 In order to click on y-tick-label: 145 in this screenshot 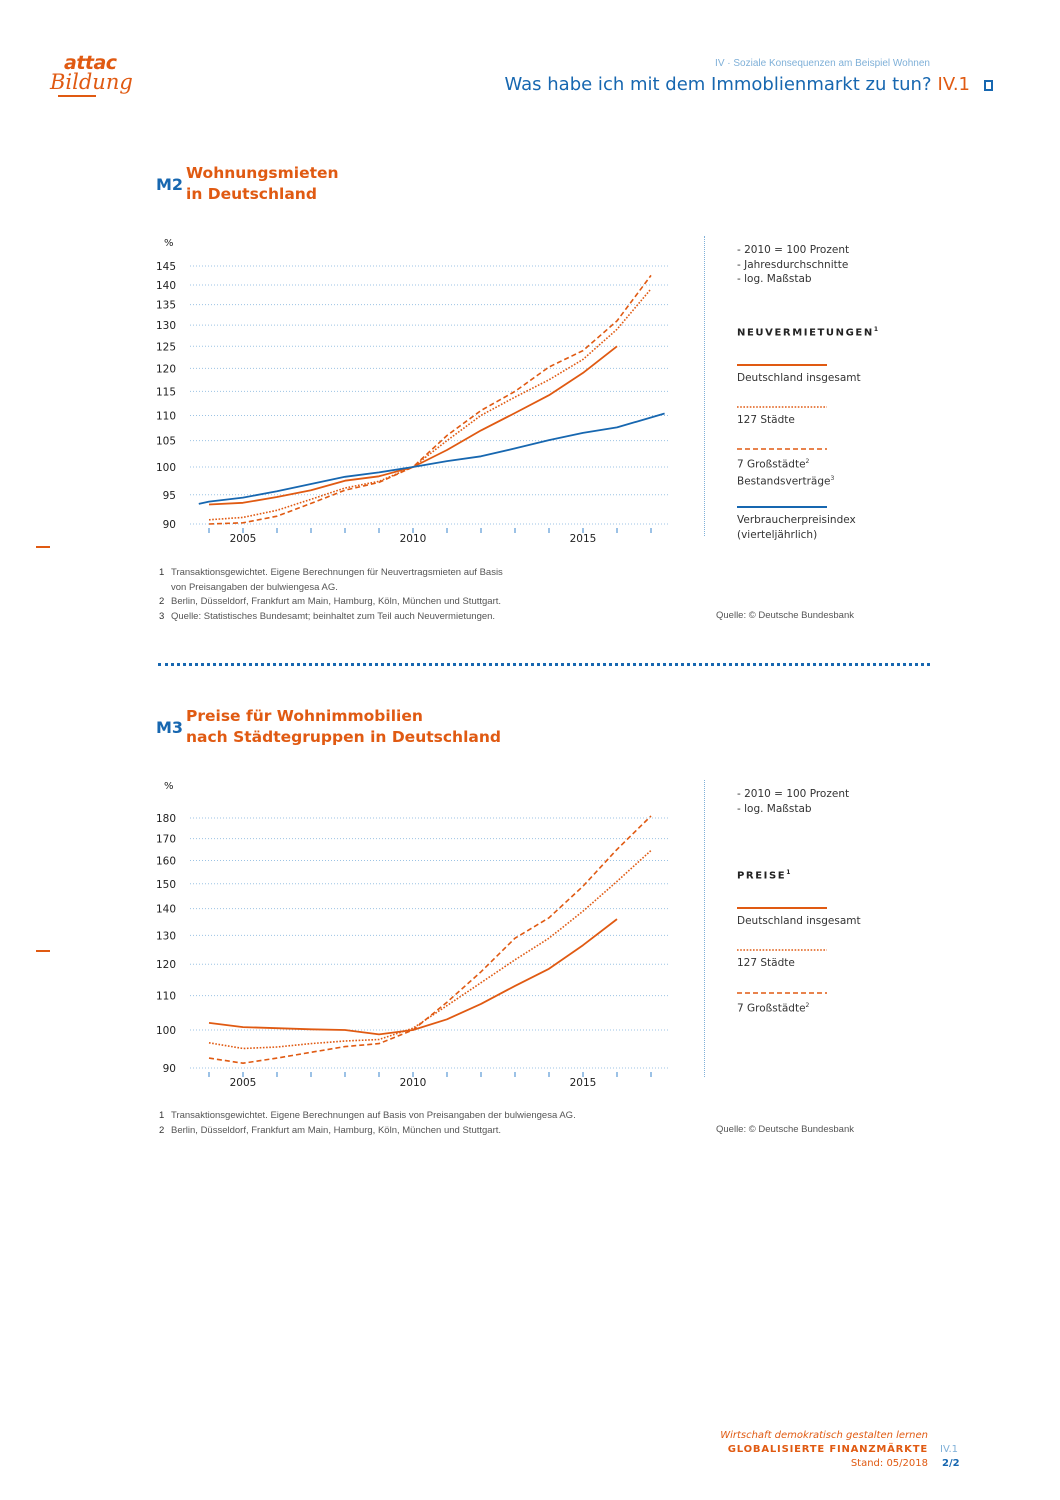, I will do `click(166, 267)`.